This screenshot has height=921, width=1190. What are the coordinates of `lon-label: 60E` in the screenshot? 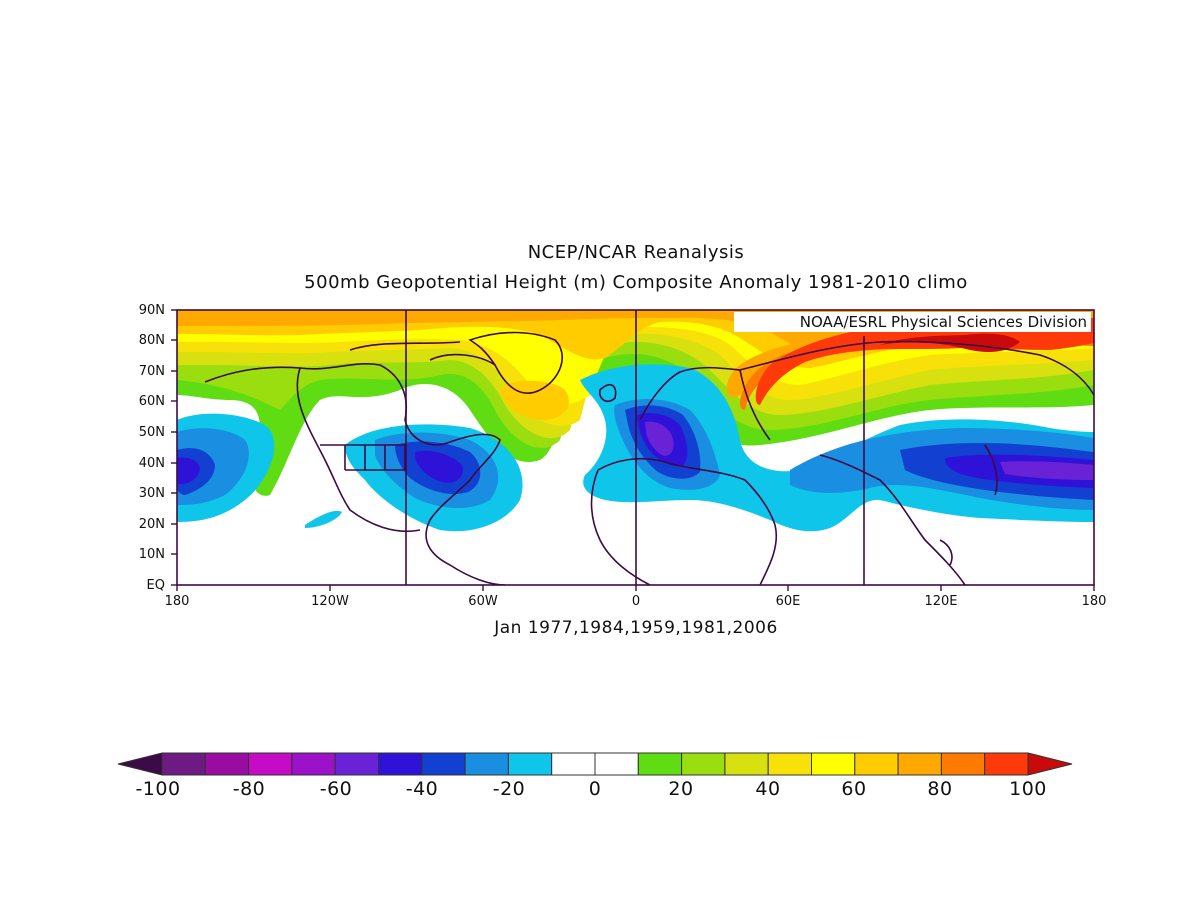 It's located at (788, 601).